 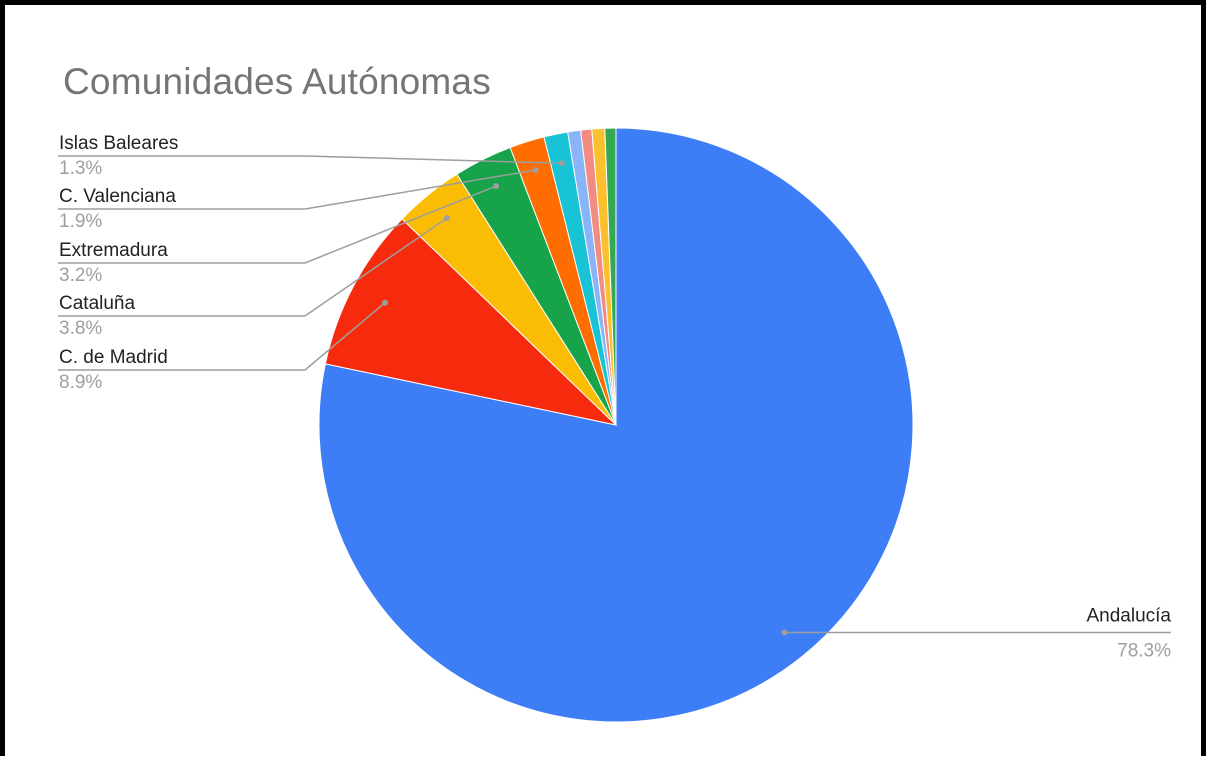 What do you see at coordinates (117, 196) in the screenshot?
I see `slice-label-name: C. Valenciana` at bounding box center [117, 196].